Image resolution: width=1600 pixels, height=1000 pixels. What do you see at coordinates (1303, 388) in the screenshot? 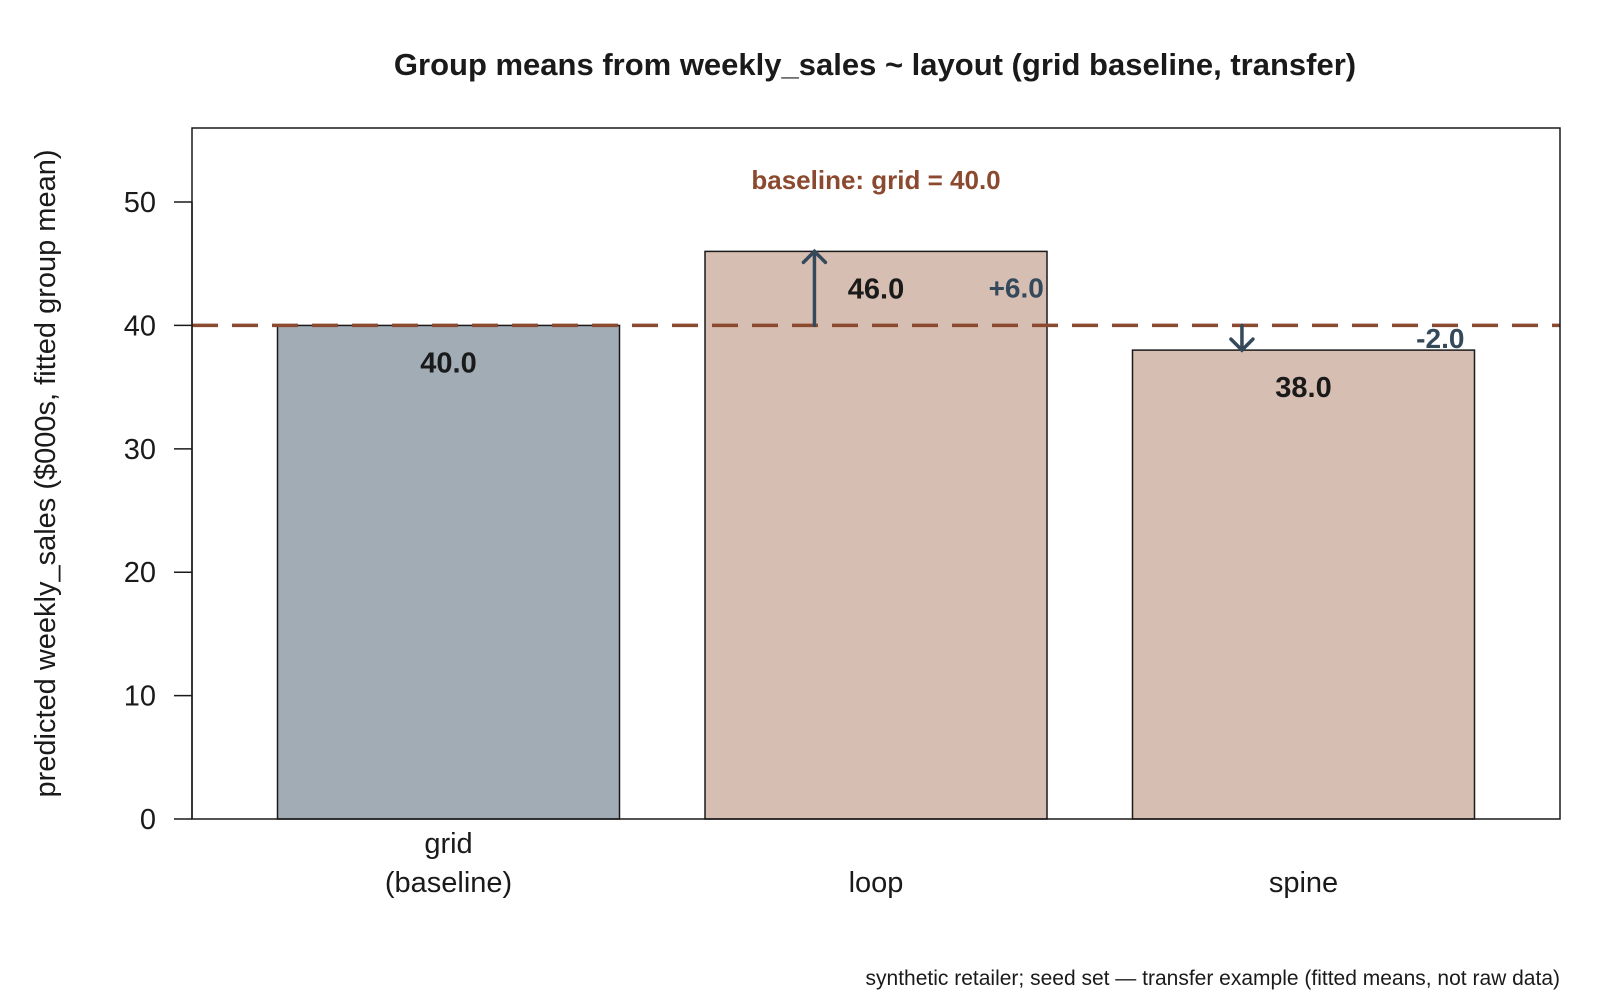
I see `value-label-2: 38.0` at bounding box center [1303, 388].